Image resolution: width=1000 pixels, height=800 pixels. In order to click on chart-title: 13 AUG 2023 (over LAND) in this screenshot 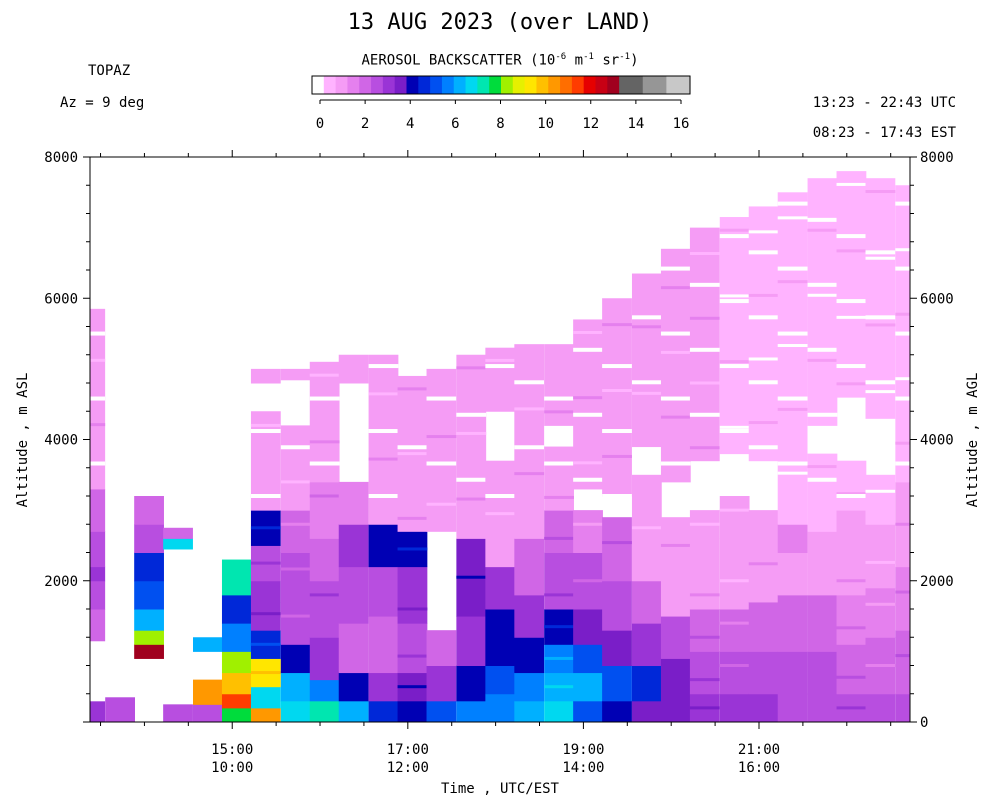, I will do `click(500, 22)`.